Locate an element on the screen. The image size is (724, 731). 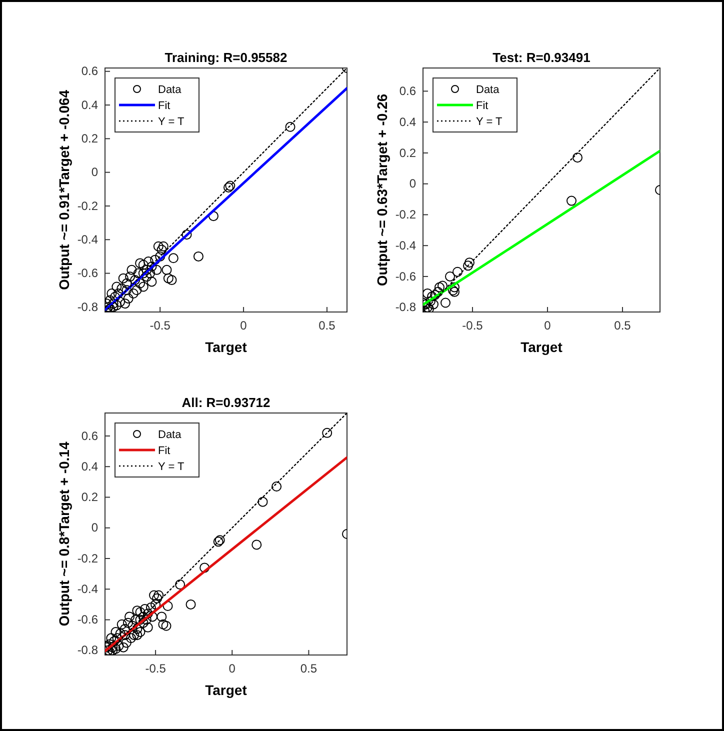
y-axis-title: Output ~= 0.8*Target + -0.14 is located at coordinates (64, 534).